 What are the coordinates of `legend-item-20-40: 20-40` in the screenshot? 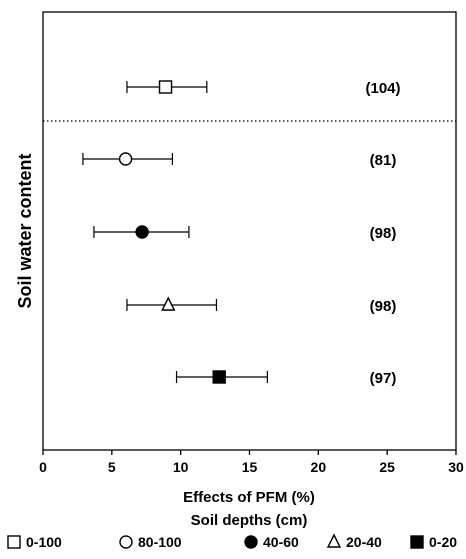 It's located at (354, 541).